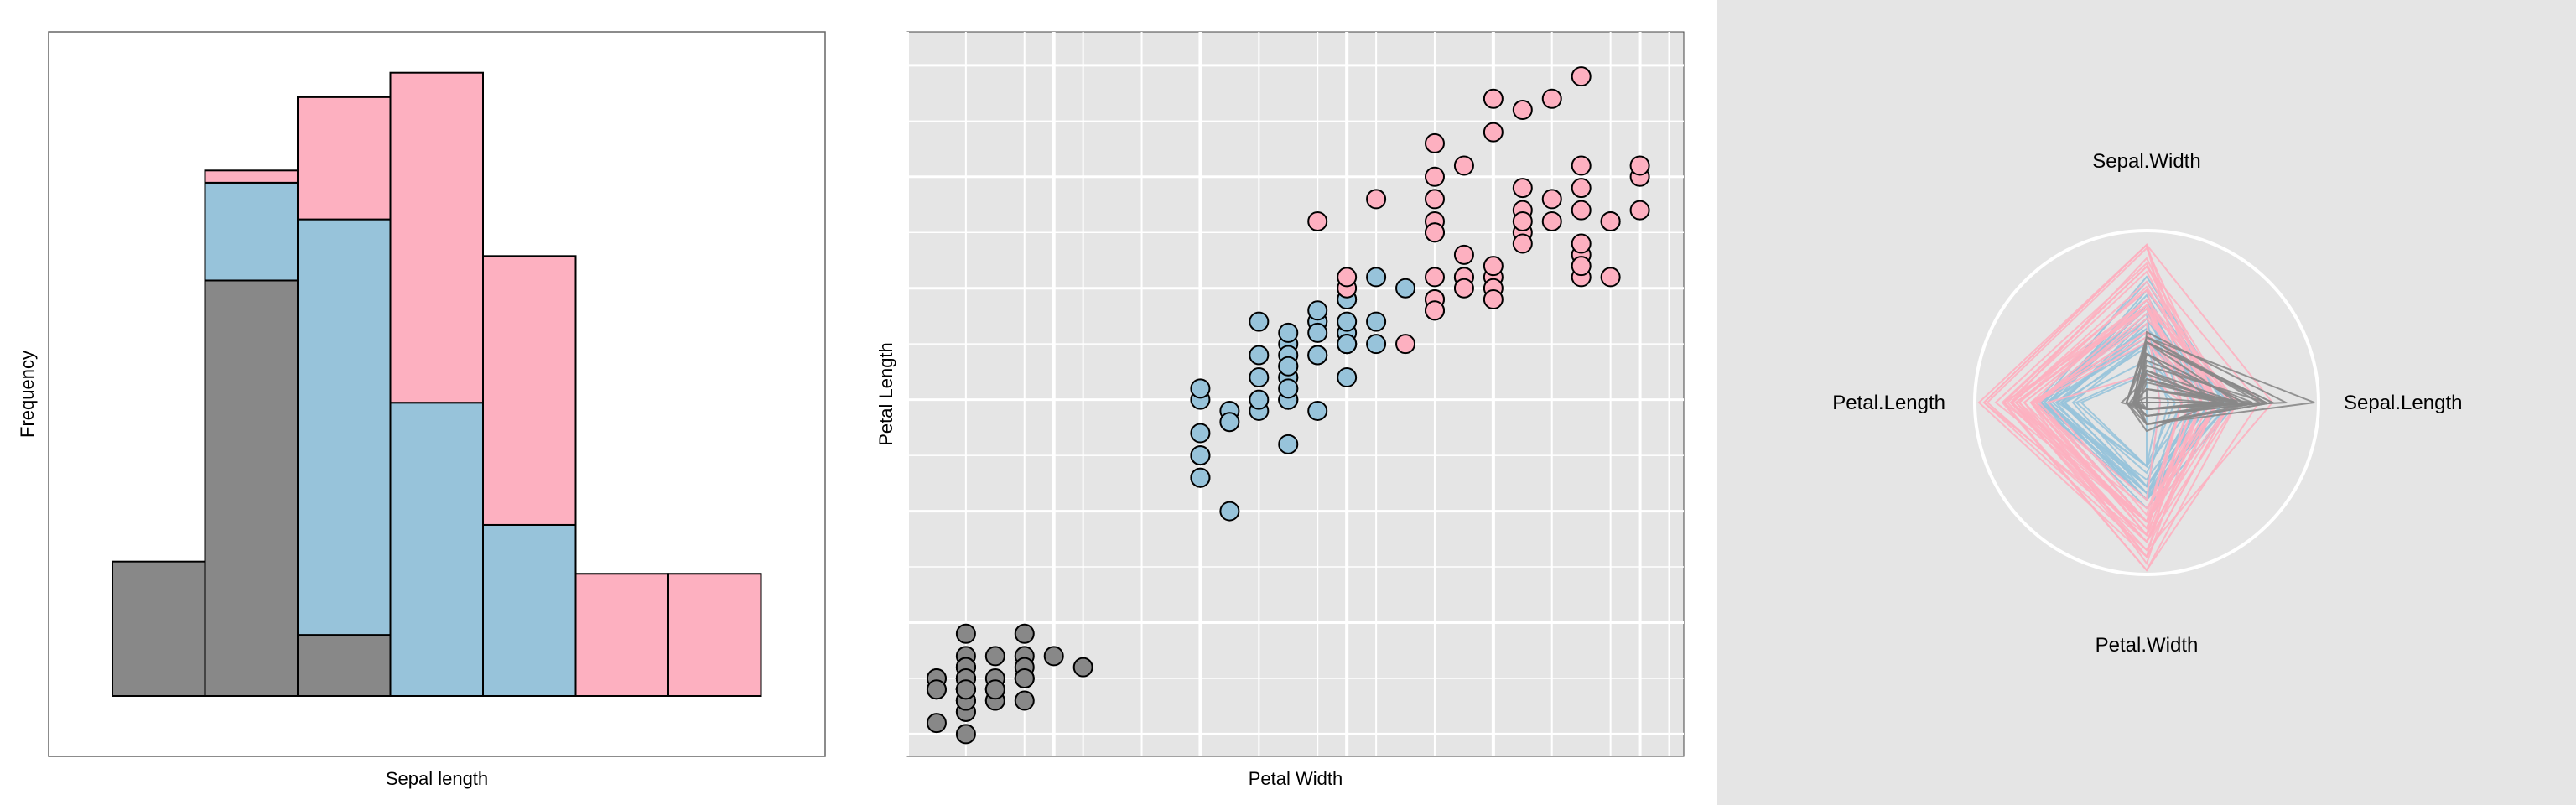 Image resolution: width=2576 pixels, height=805 pixels. Describe the element at coordinates (2146, 161) in the screenshot. I see `radar-axis-label-sepal-width: Sepal.Width` at that location.